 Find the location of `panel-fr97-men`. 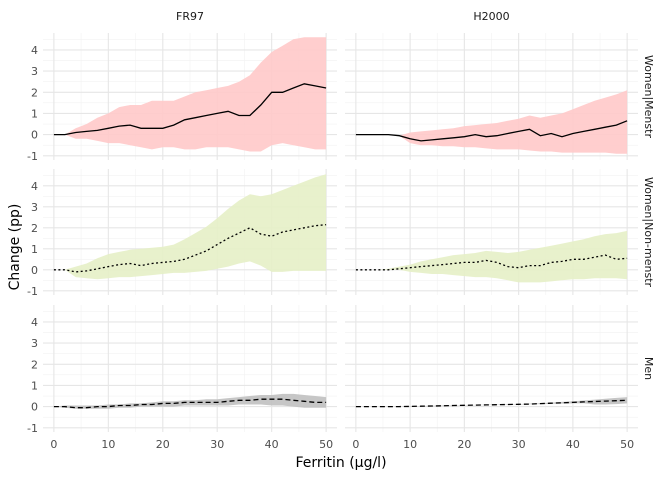

panel-fr97-men is located at coordinates (190, 368).